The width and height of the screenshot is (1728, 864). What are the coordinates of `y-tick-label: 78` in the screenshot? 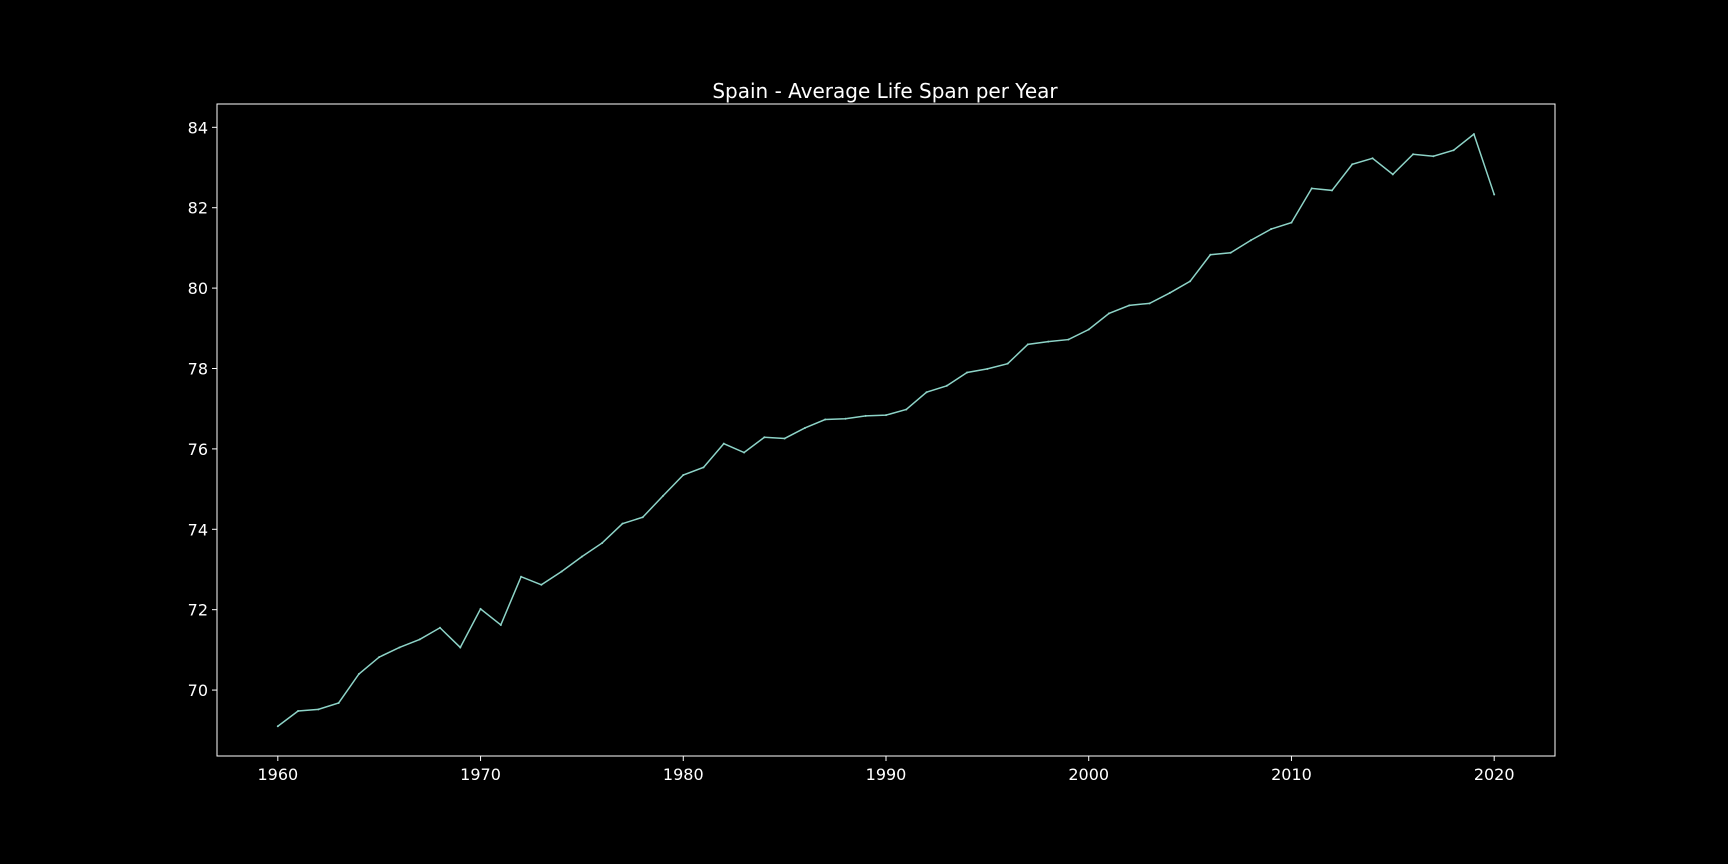 It's located at (198, 368).